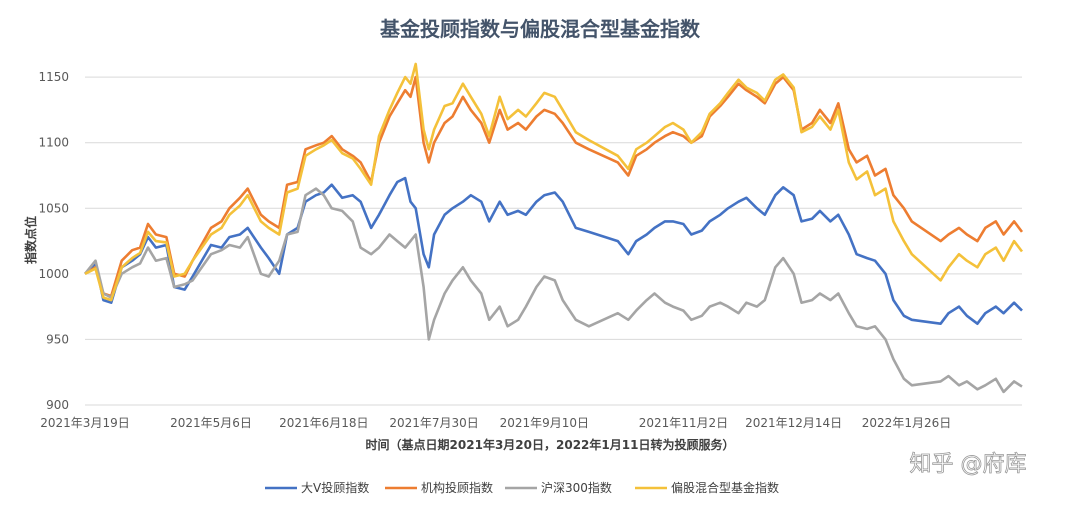  What do you see at coordinates (53, 274) in the screenshot?
I see `y-tick-label: 1000` at bounding box center [53, 274].